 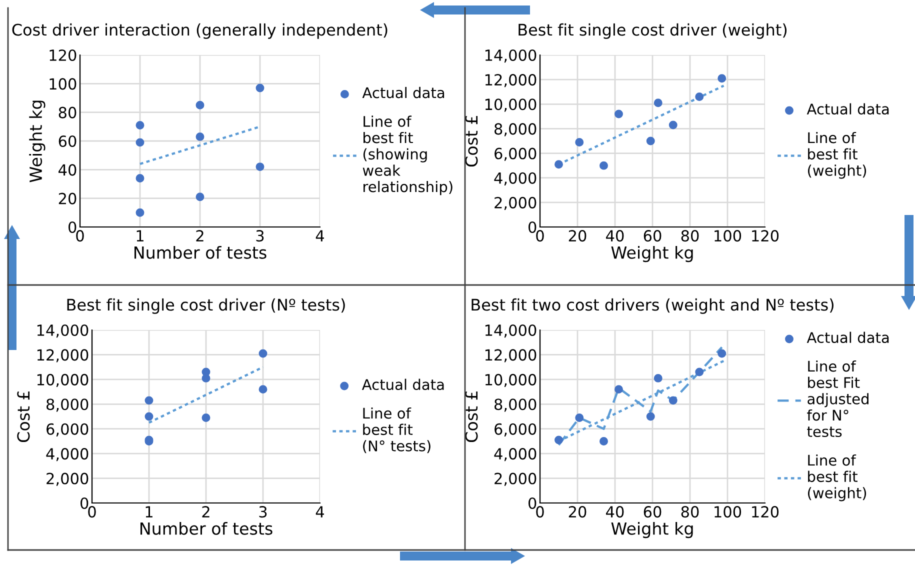 I want to click on chart-title: Cost driver interaction (generally independent), so click(x=200, y=31).